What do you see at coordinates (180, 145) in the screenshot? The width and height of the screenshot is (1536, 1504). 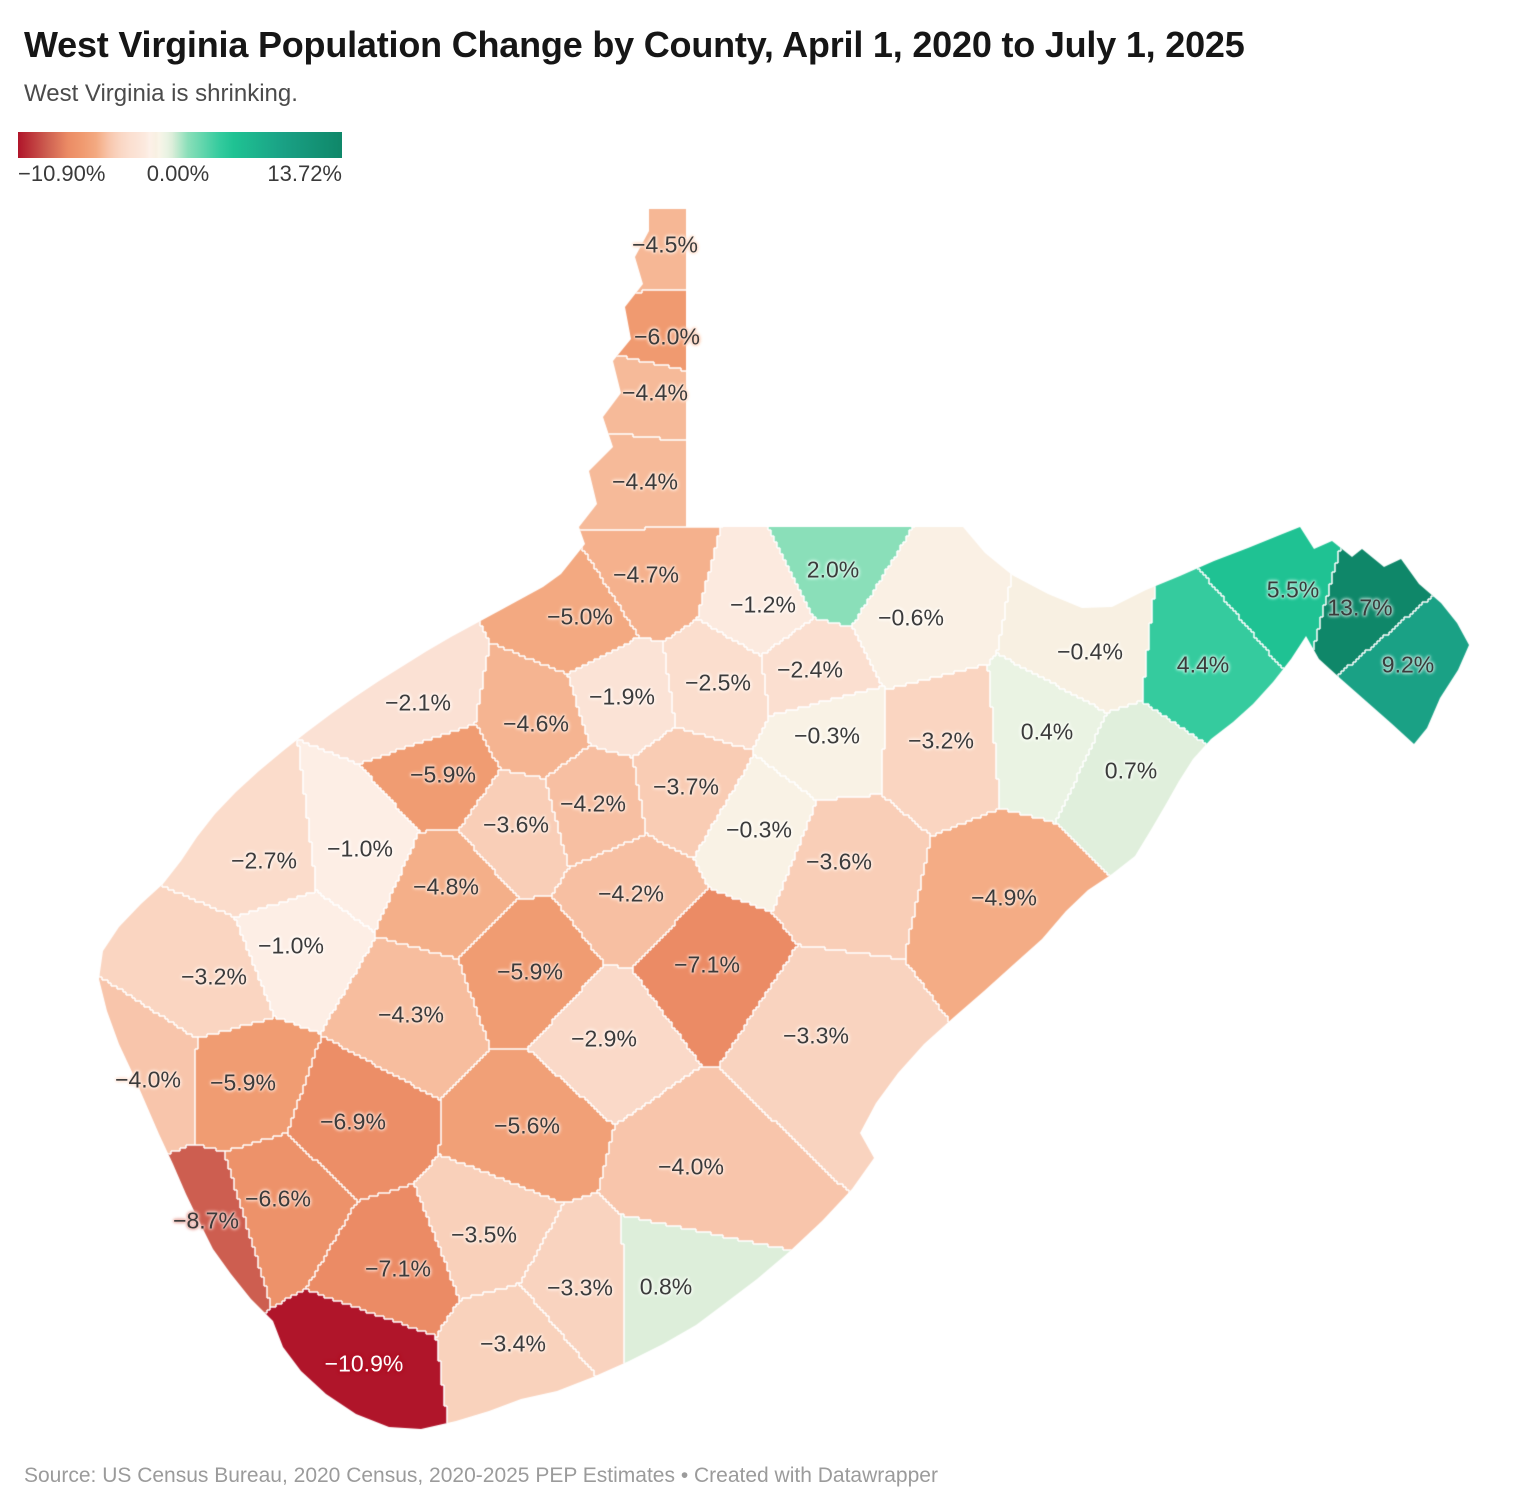 I see `legend-gradient-bar` at bounding box center [180, 145].